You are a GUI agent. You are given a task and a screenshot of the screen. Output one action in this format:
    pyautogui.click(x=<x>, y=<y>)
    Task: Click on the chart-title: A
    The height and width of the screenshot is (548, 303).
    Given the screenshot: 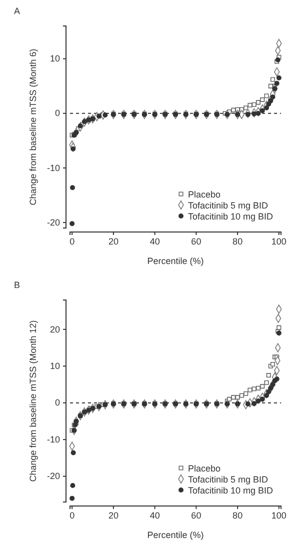 What is the action you would take?
    pyautogui.click(x=17, y=11)
    